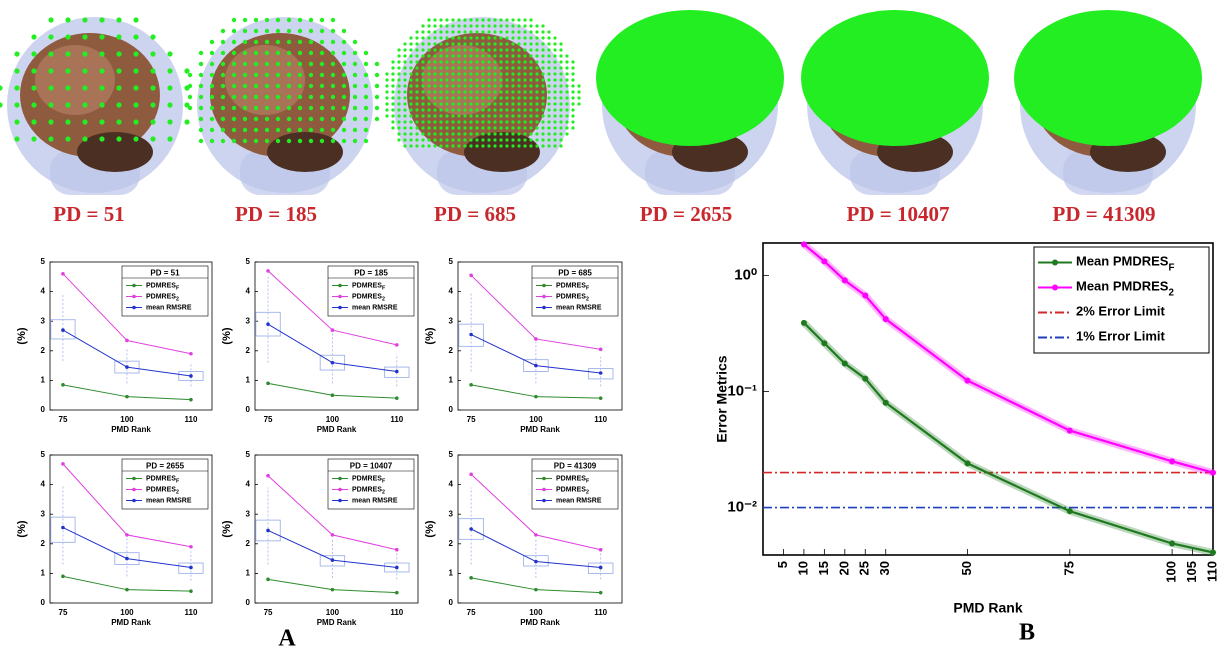  Describe the element at coordinates (178, 289) in the screenshot. I see `legend-subscript: F` at that location.